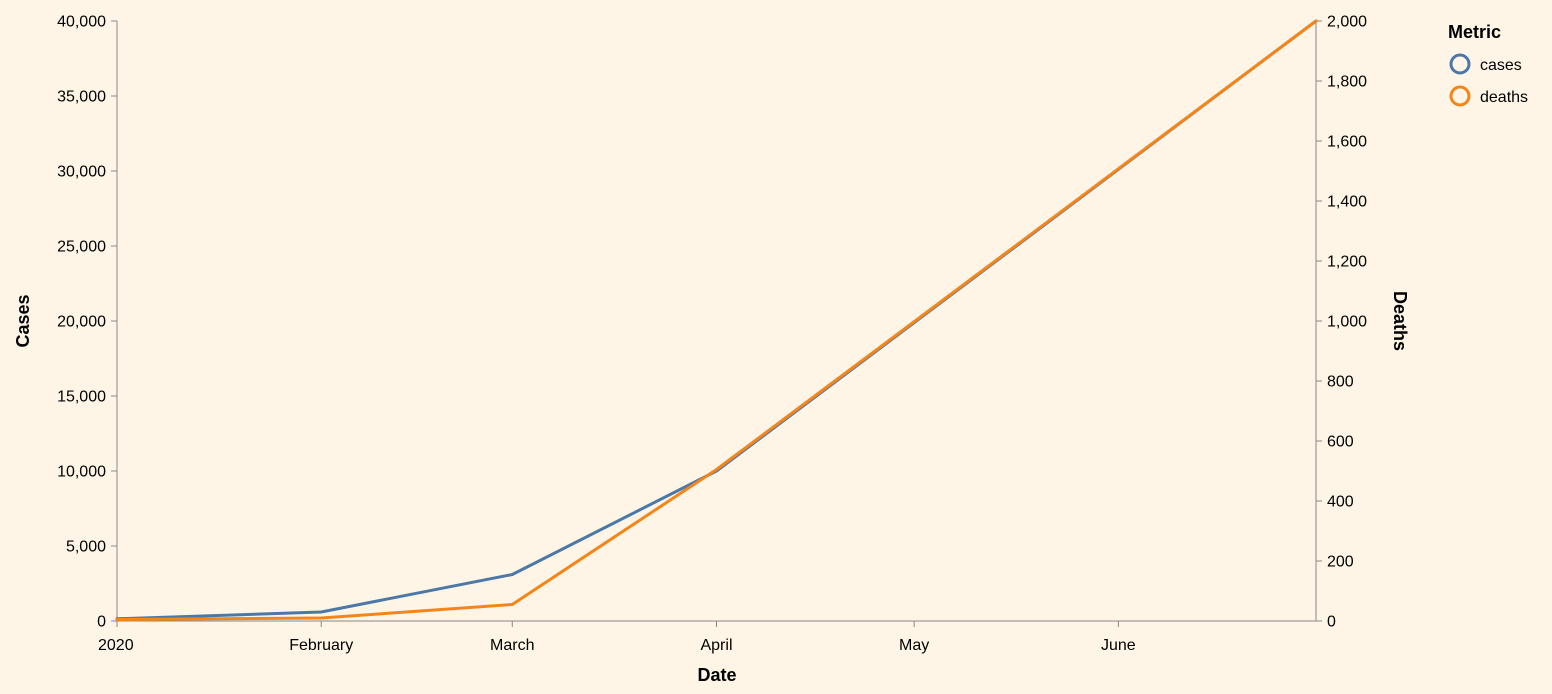 This screenshot has height=694, width=1552. I want to click on y-right-tick-label: 600, so click(1340, 442).